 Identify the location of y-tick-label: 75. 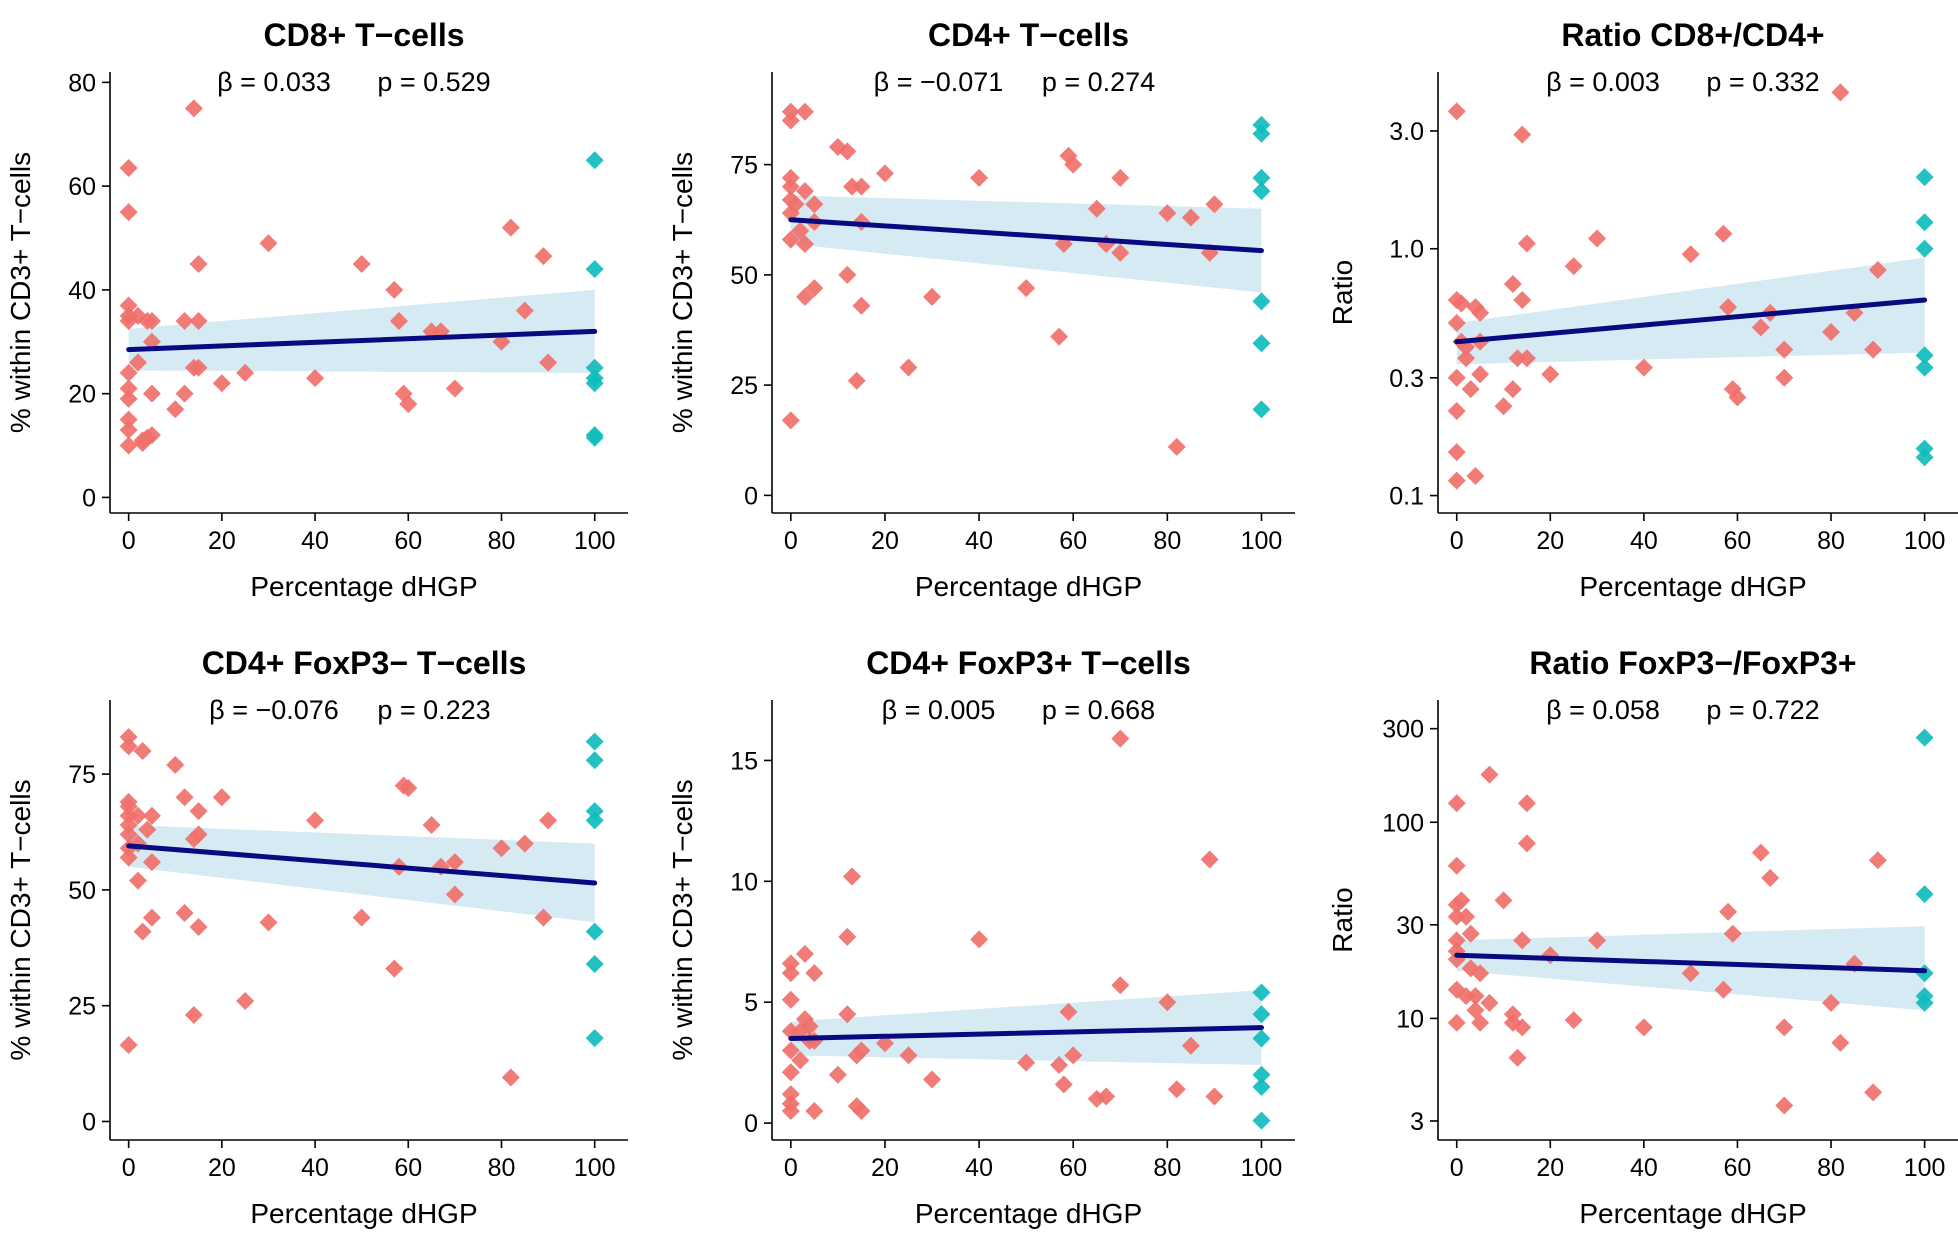
(744, 166).